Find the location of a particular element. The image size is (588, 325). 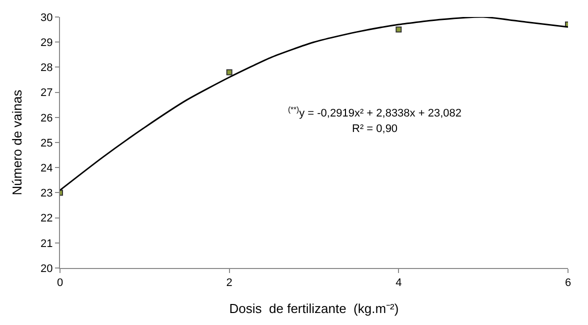

y-tick-label: 24 is located at coordinates (46, 168).